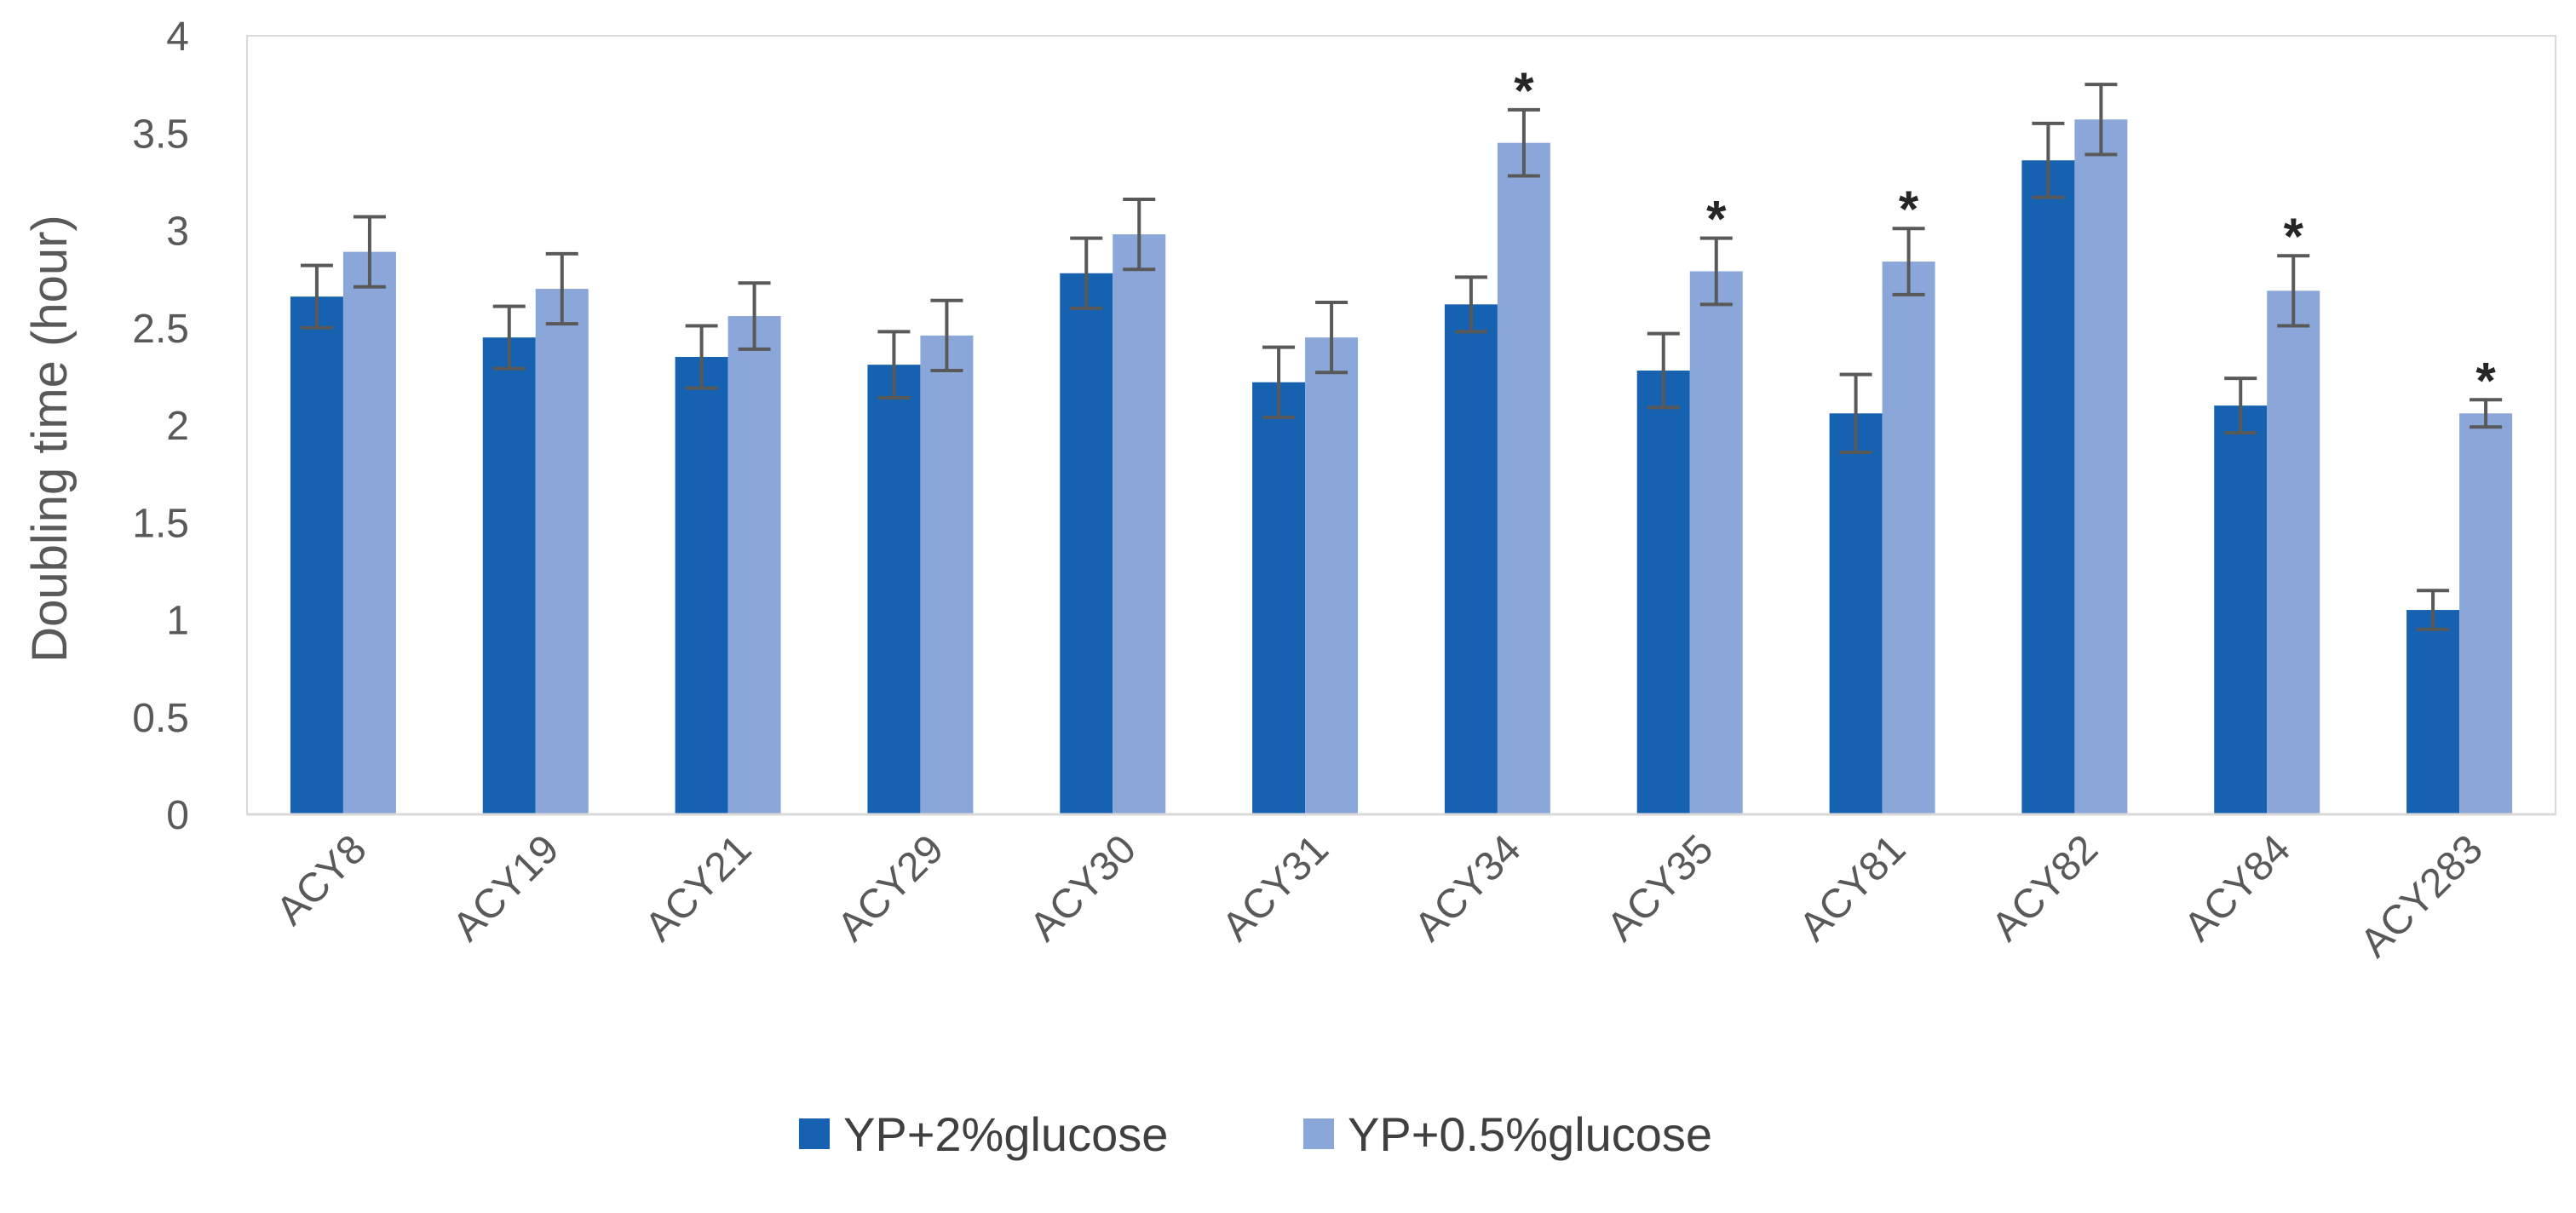  Describe the element at coordinates (160, 523) in the screenshot. I see `y-tick-label: 1.5` at that location.